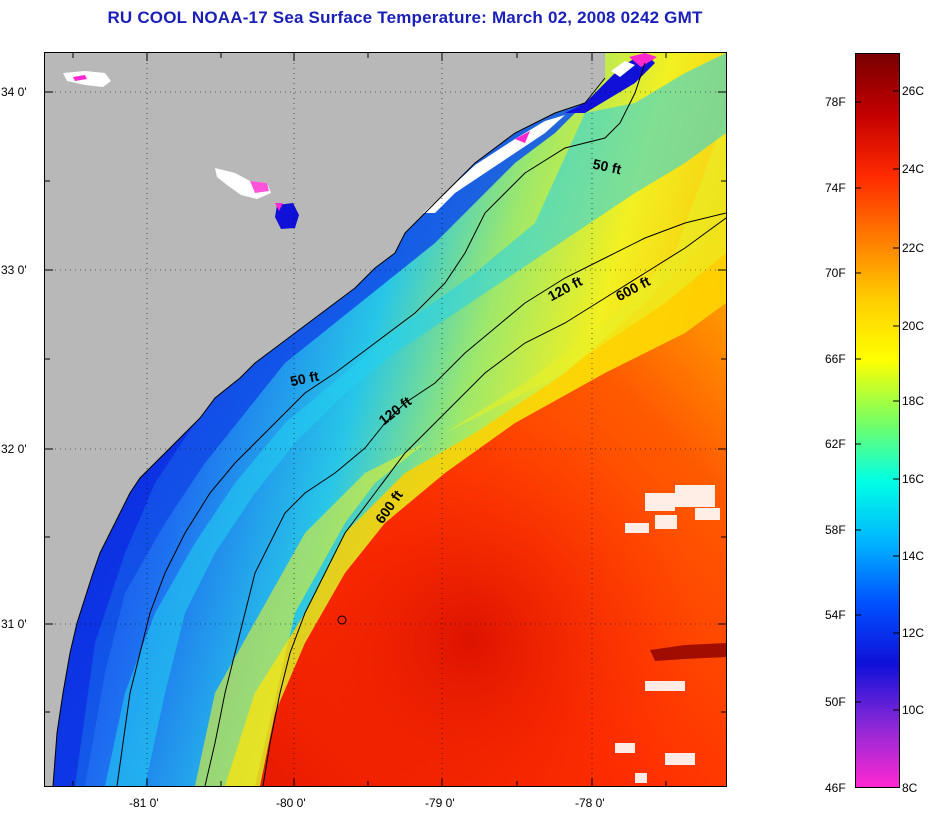  Describe the element at coordinates (835, 273) in the screenshot. I see `colorbar-f-label: 70F` at that location.